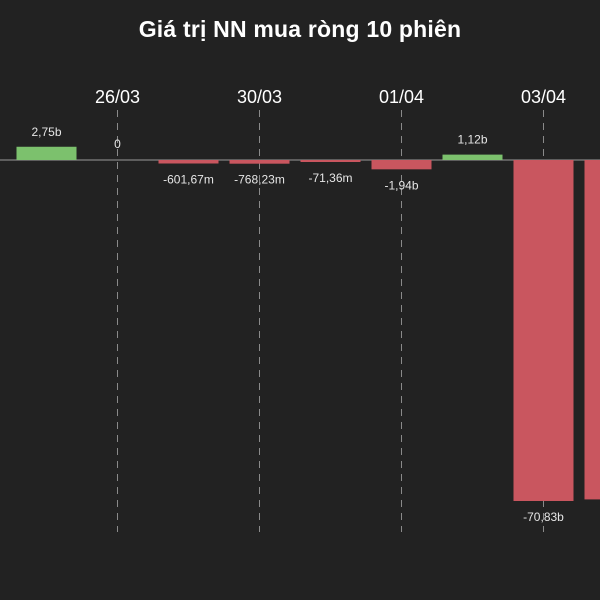 The height and width of the screenshot is (600, 600). Describe the element at coordinates (259, 97) in the screenshot. I see `x-tick-label: 30/03` at that location.